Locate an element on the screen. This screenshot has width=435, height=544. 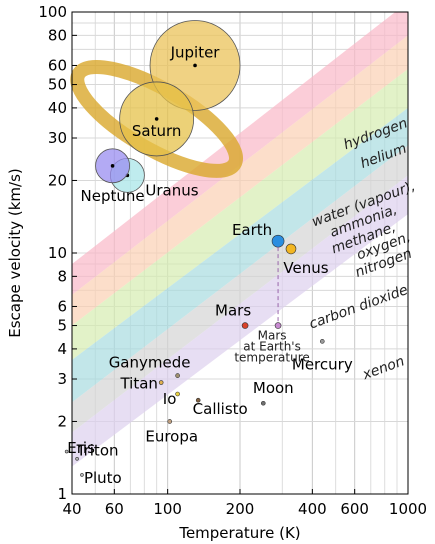
y-tick-label: 20 is located at coordinates (57, 180).